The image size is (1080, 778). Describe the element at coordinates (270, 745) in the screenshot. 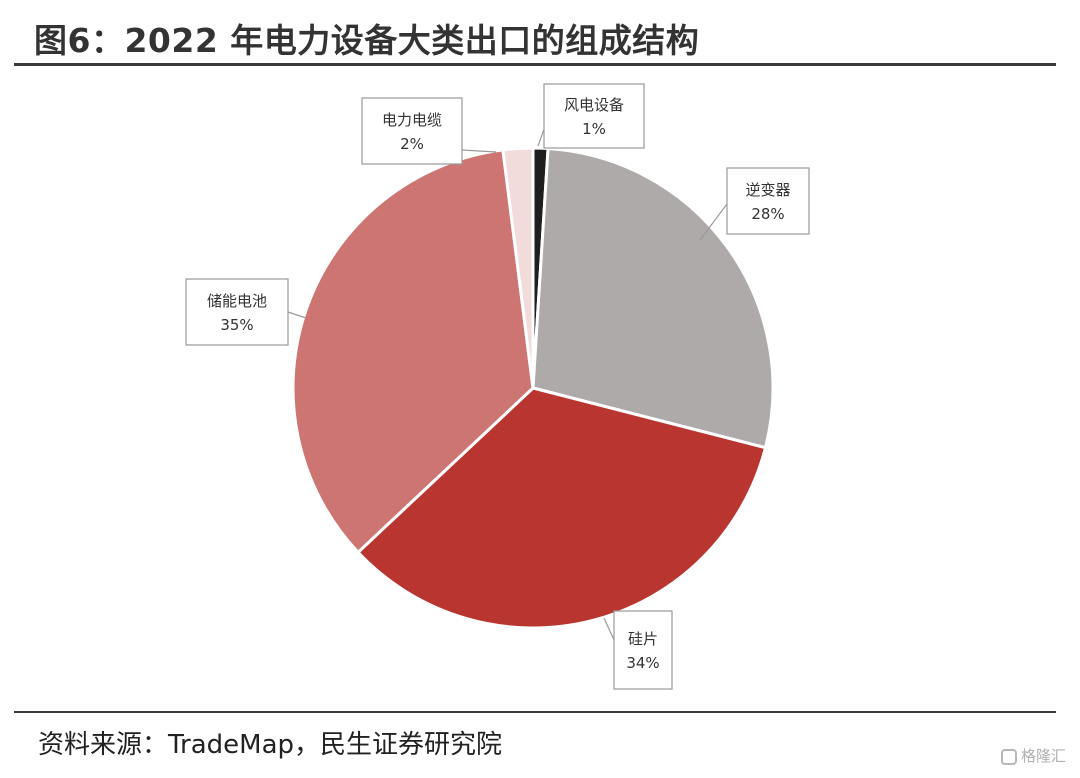

I see `source-note: 资料来源：TradeMap，民生证券研究院` at that location.